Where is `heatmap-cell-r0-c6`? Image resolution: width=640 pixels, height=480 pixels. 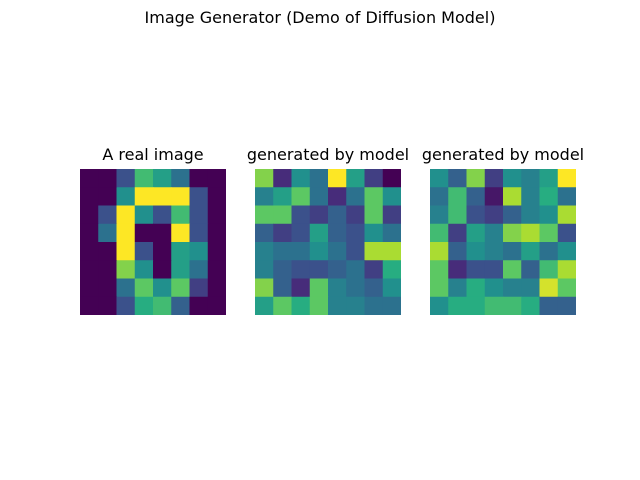
heatmap-cell-r0-c6 is located at coordinates (199, 178).